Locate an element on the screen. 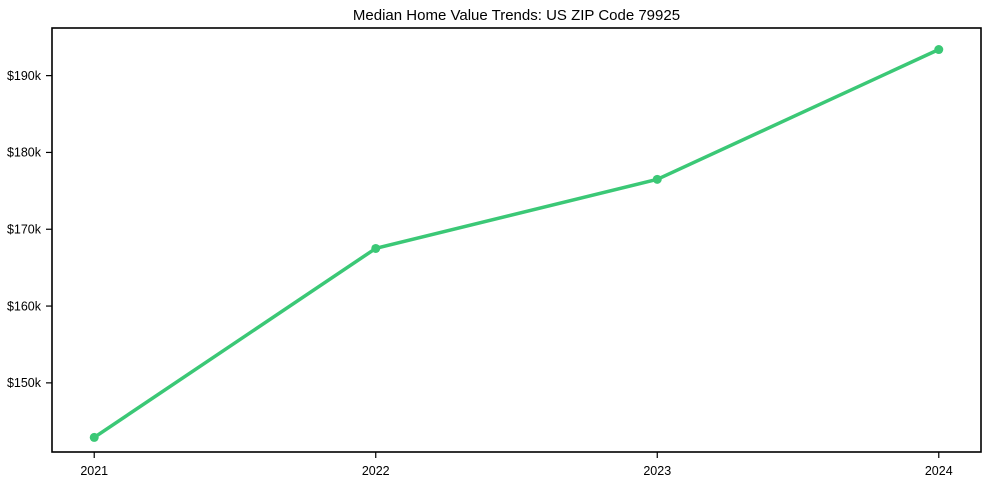  x-tick-label: 2023 is located at coordinates (657, 471).